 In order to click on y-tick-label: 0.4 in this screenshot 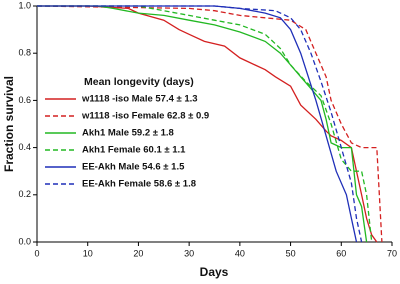, I will do `click(24, 147)`.